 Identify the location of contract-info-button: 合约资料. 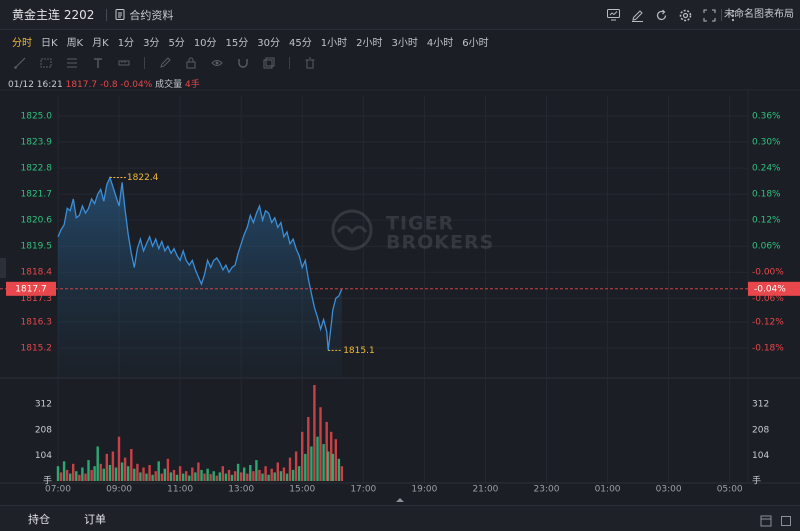
(144, 15).